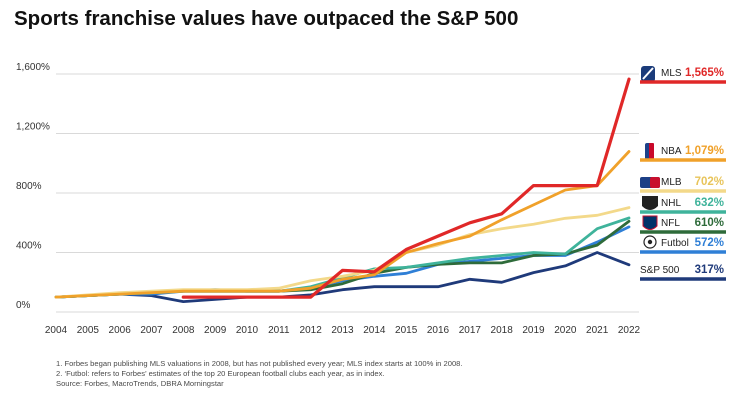 This screenshot has height=402, width=754. What do you see at coordinates (33, 127) in the screenshot?
I see `y-tick-label: 1,200%` at bounding box center [33, 127].